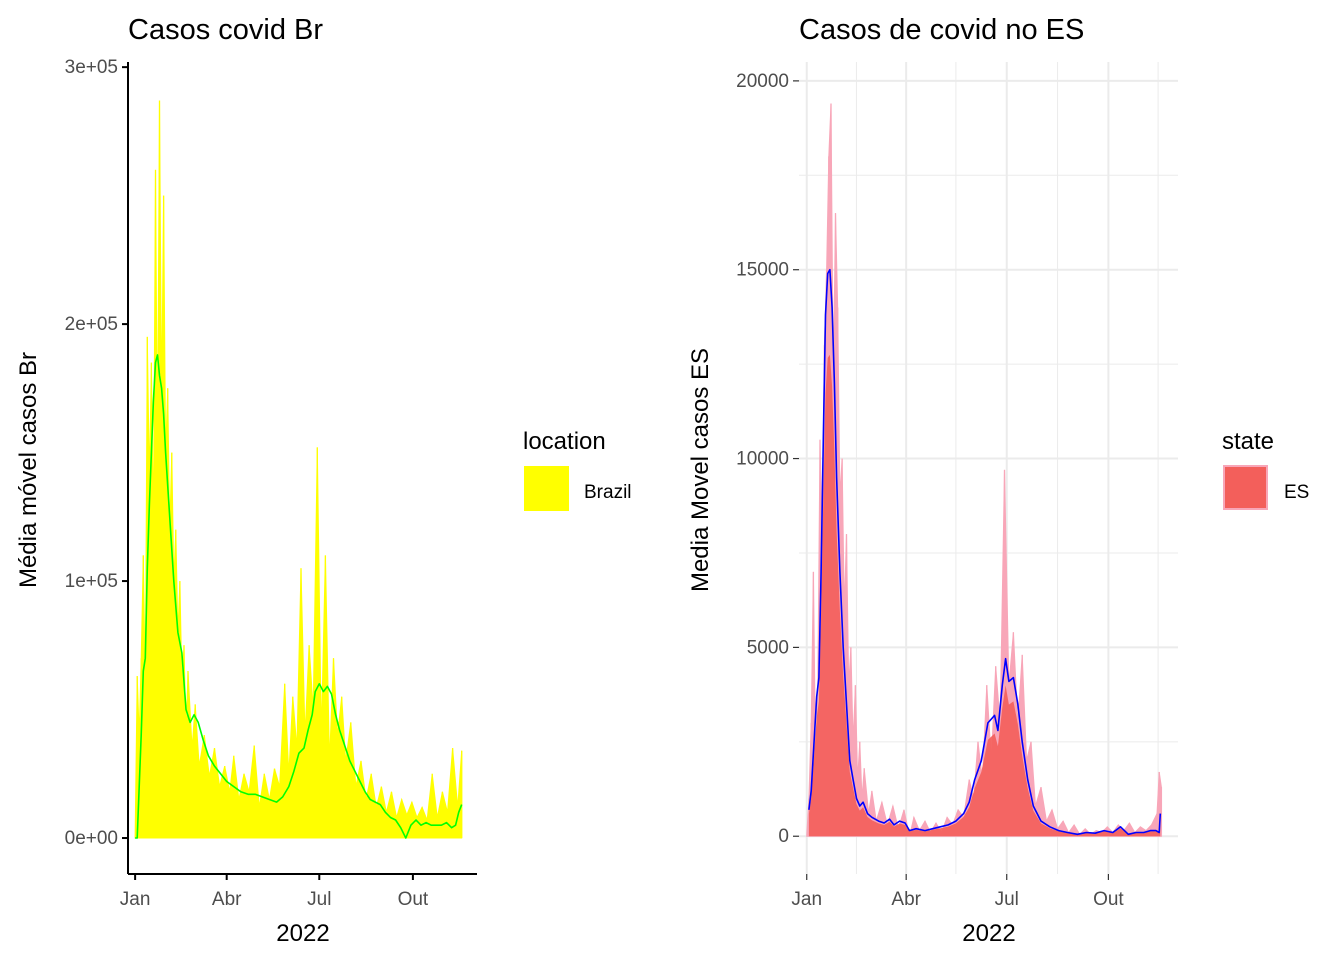 The width and height of the screenshot is (1344, 965). I want to click on y-tick-label: 3e+05, so click(91, 67).